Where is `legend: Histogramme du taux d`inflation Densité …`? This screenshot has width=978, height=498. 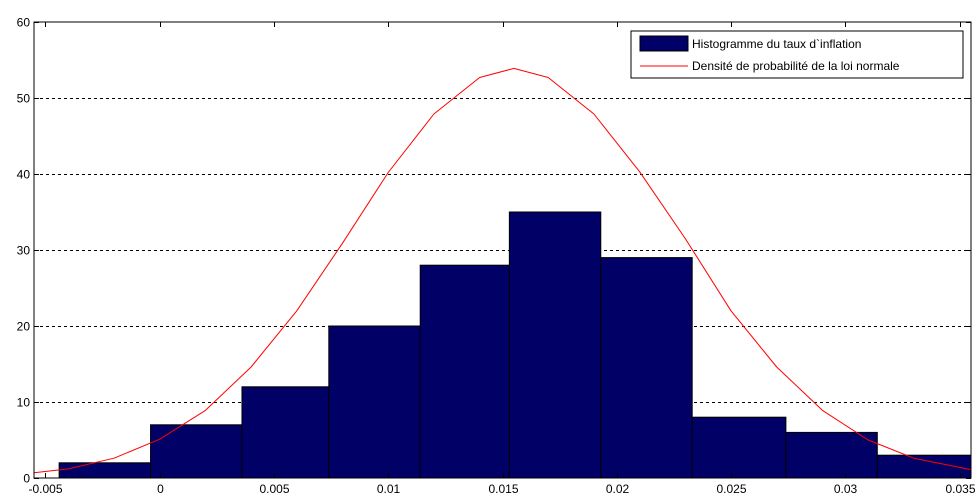 legend: Histogramme du taux d`inflation Densité … is located at coordinates (797, 54).